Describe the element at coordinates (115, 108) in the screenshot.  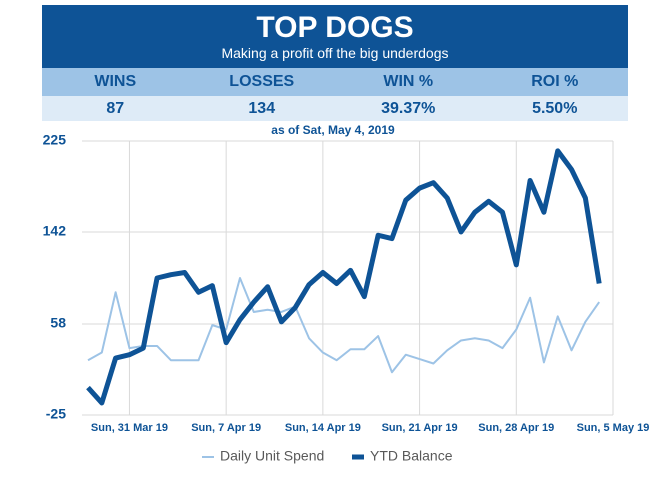
I see `stat-value: 87` at that location.